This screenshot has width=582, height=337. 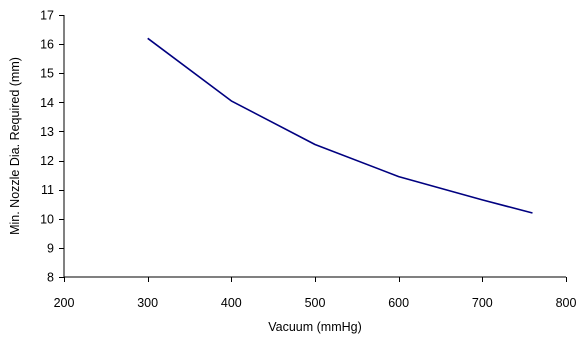 I want to click on y-tick-label: 14, so click(x=47, y=103).